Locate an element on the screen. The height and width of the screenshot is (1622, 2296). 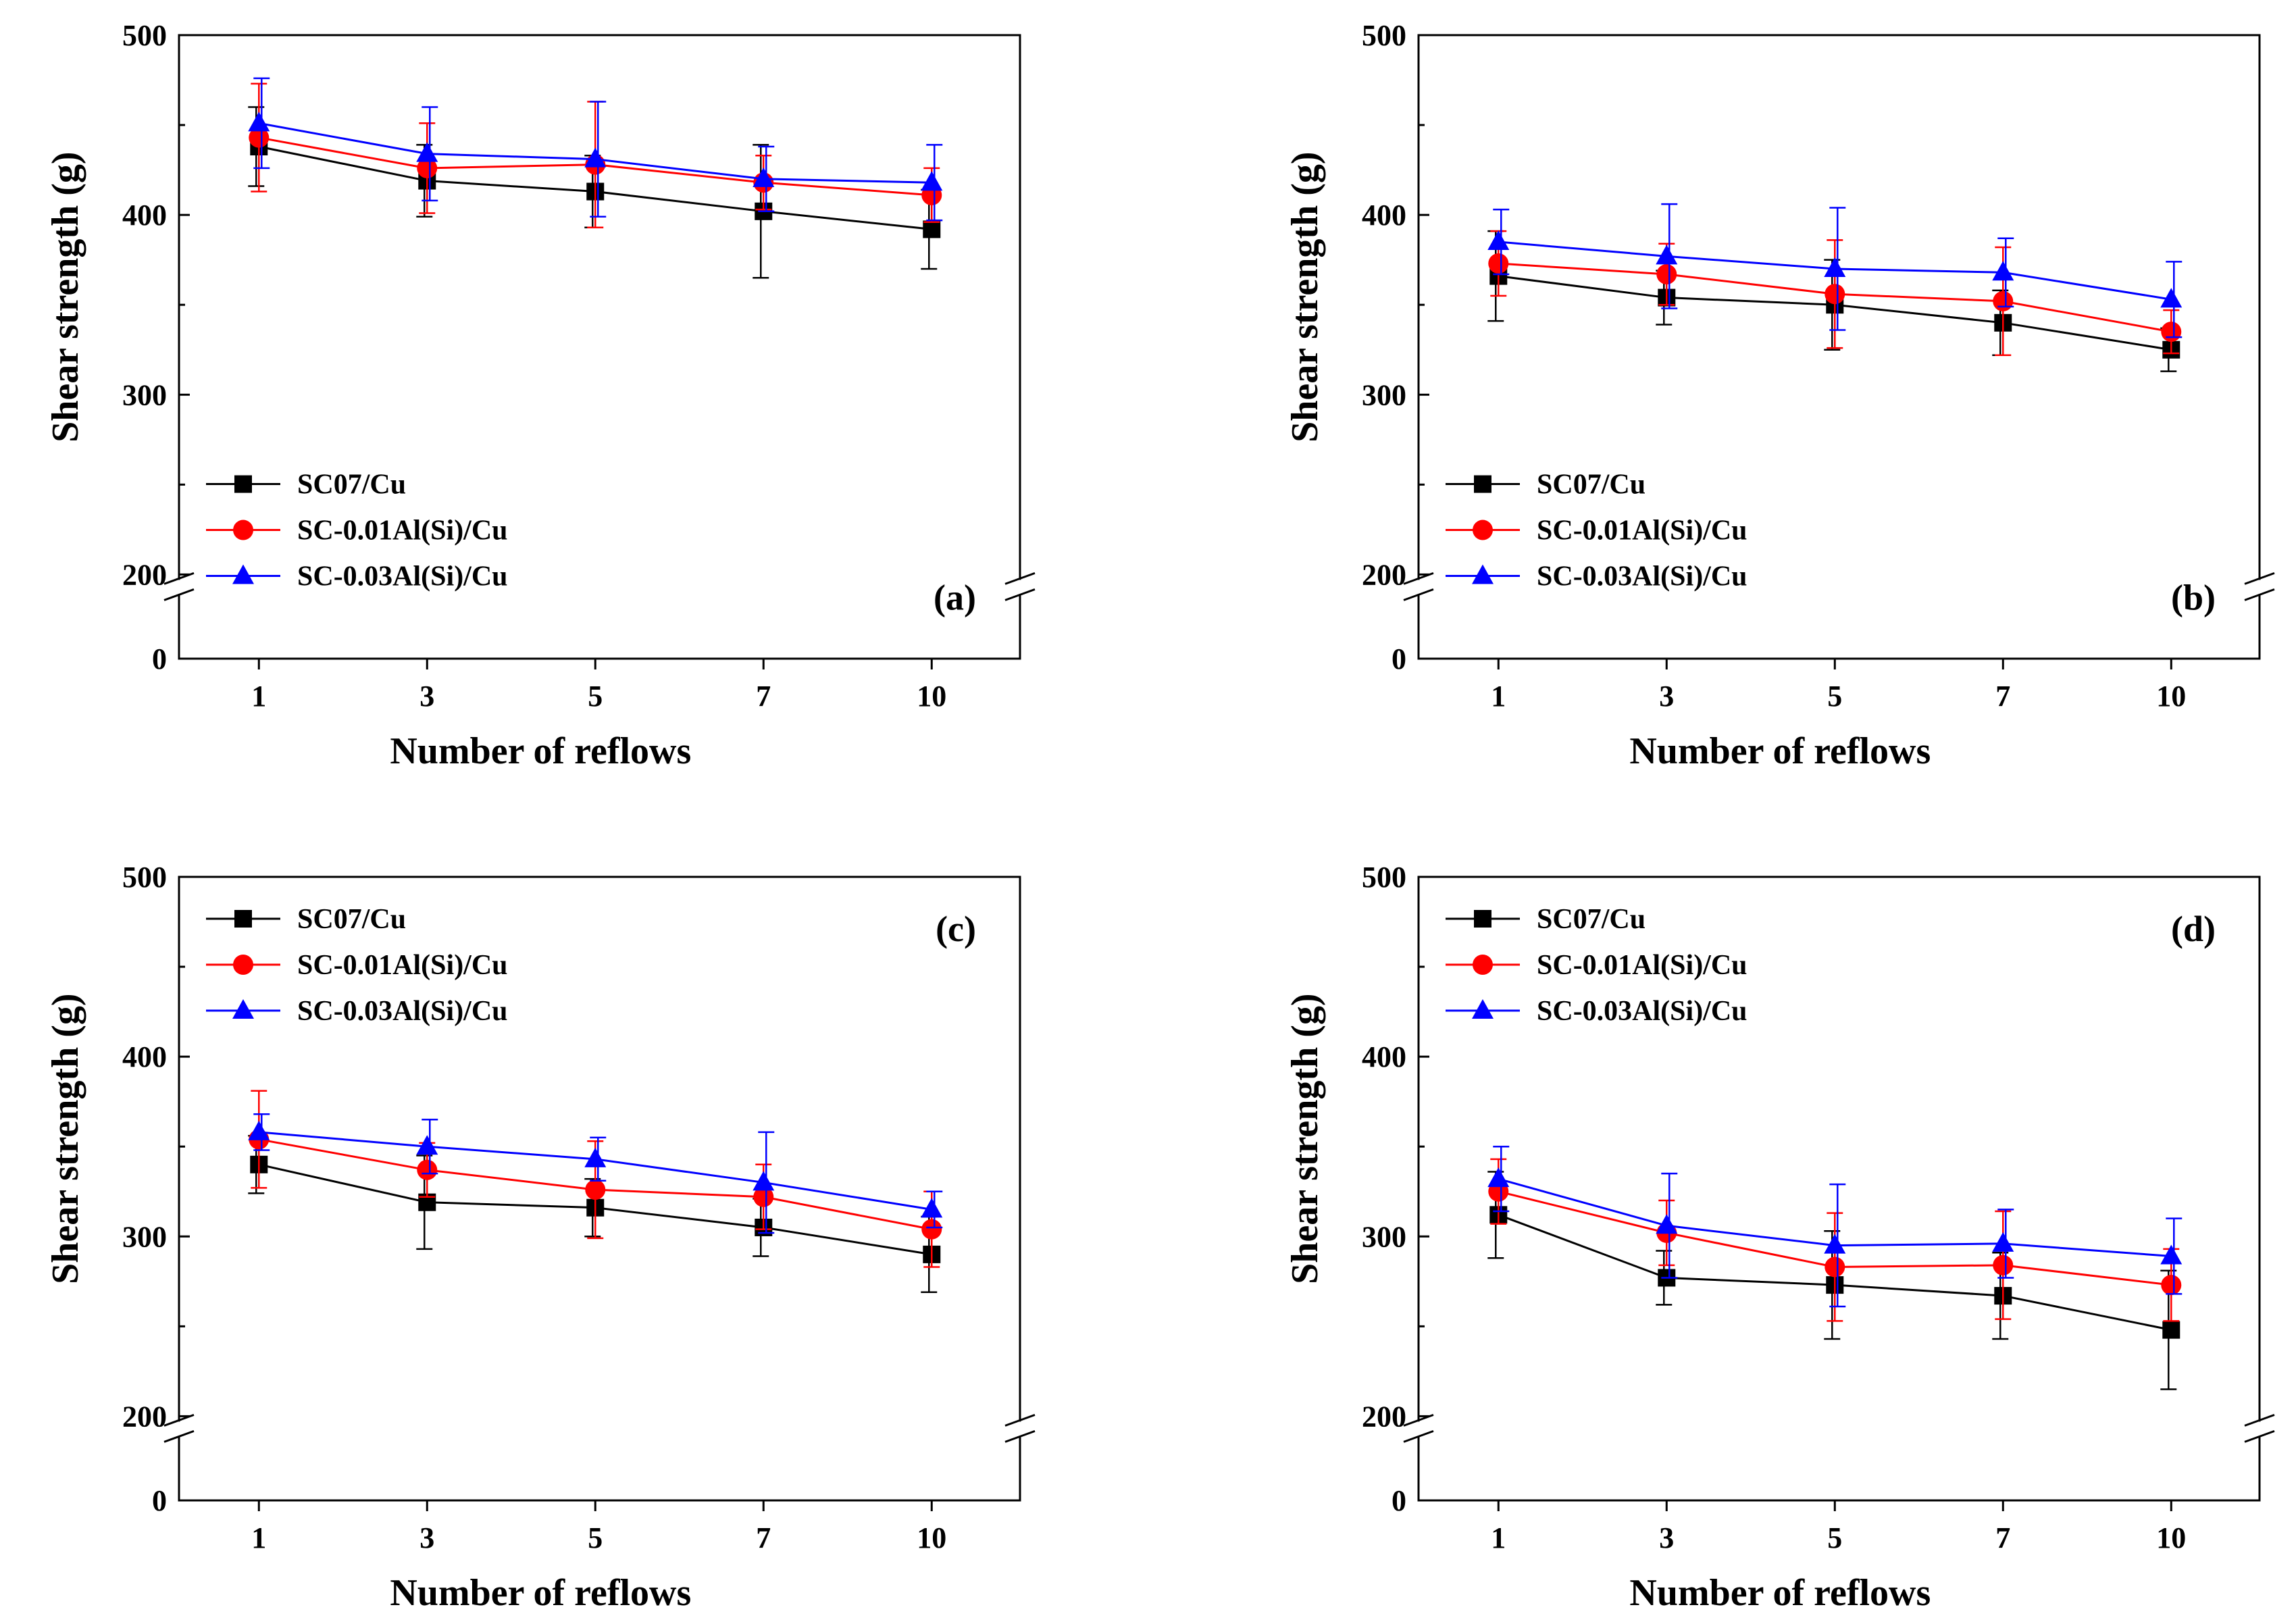
panel-label: (a) is located at coordinates (955, 597).